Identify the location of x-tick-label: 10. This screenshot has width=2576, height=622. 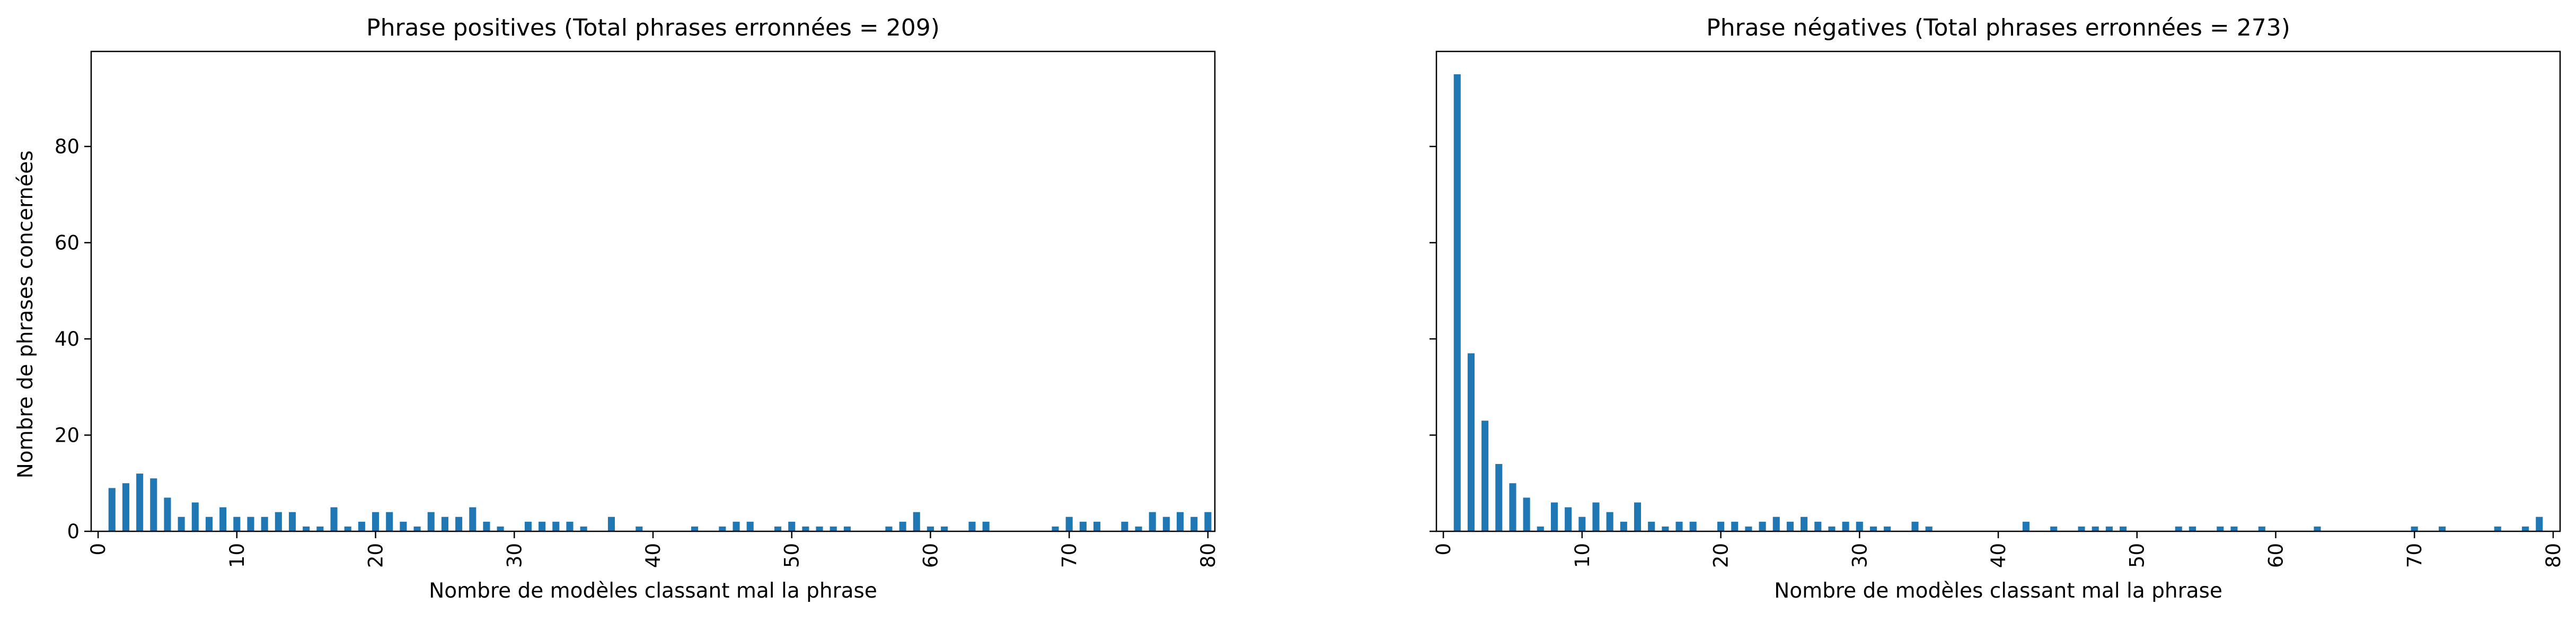
(237, 555).